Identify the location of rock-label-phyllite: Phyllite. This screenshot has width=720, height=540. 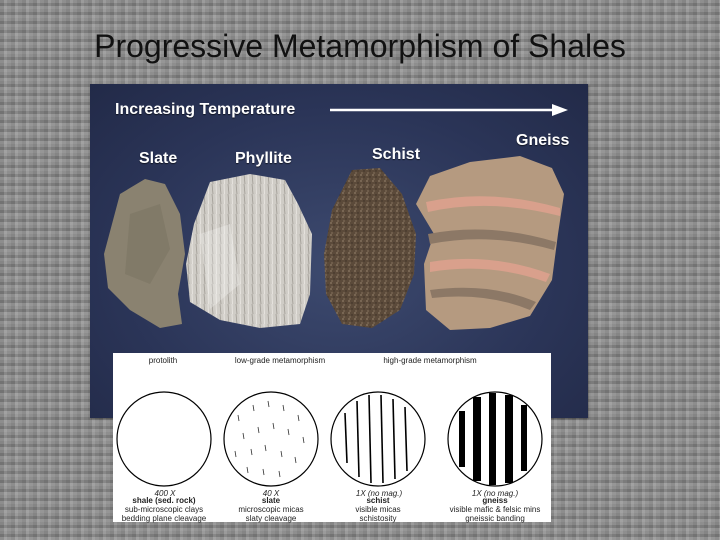
(263, 158).